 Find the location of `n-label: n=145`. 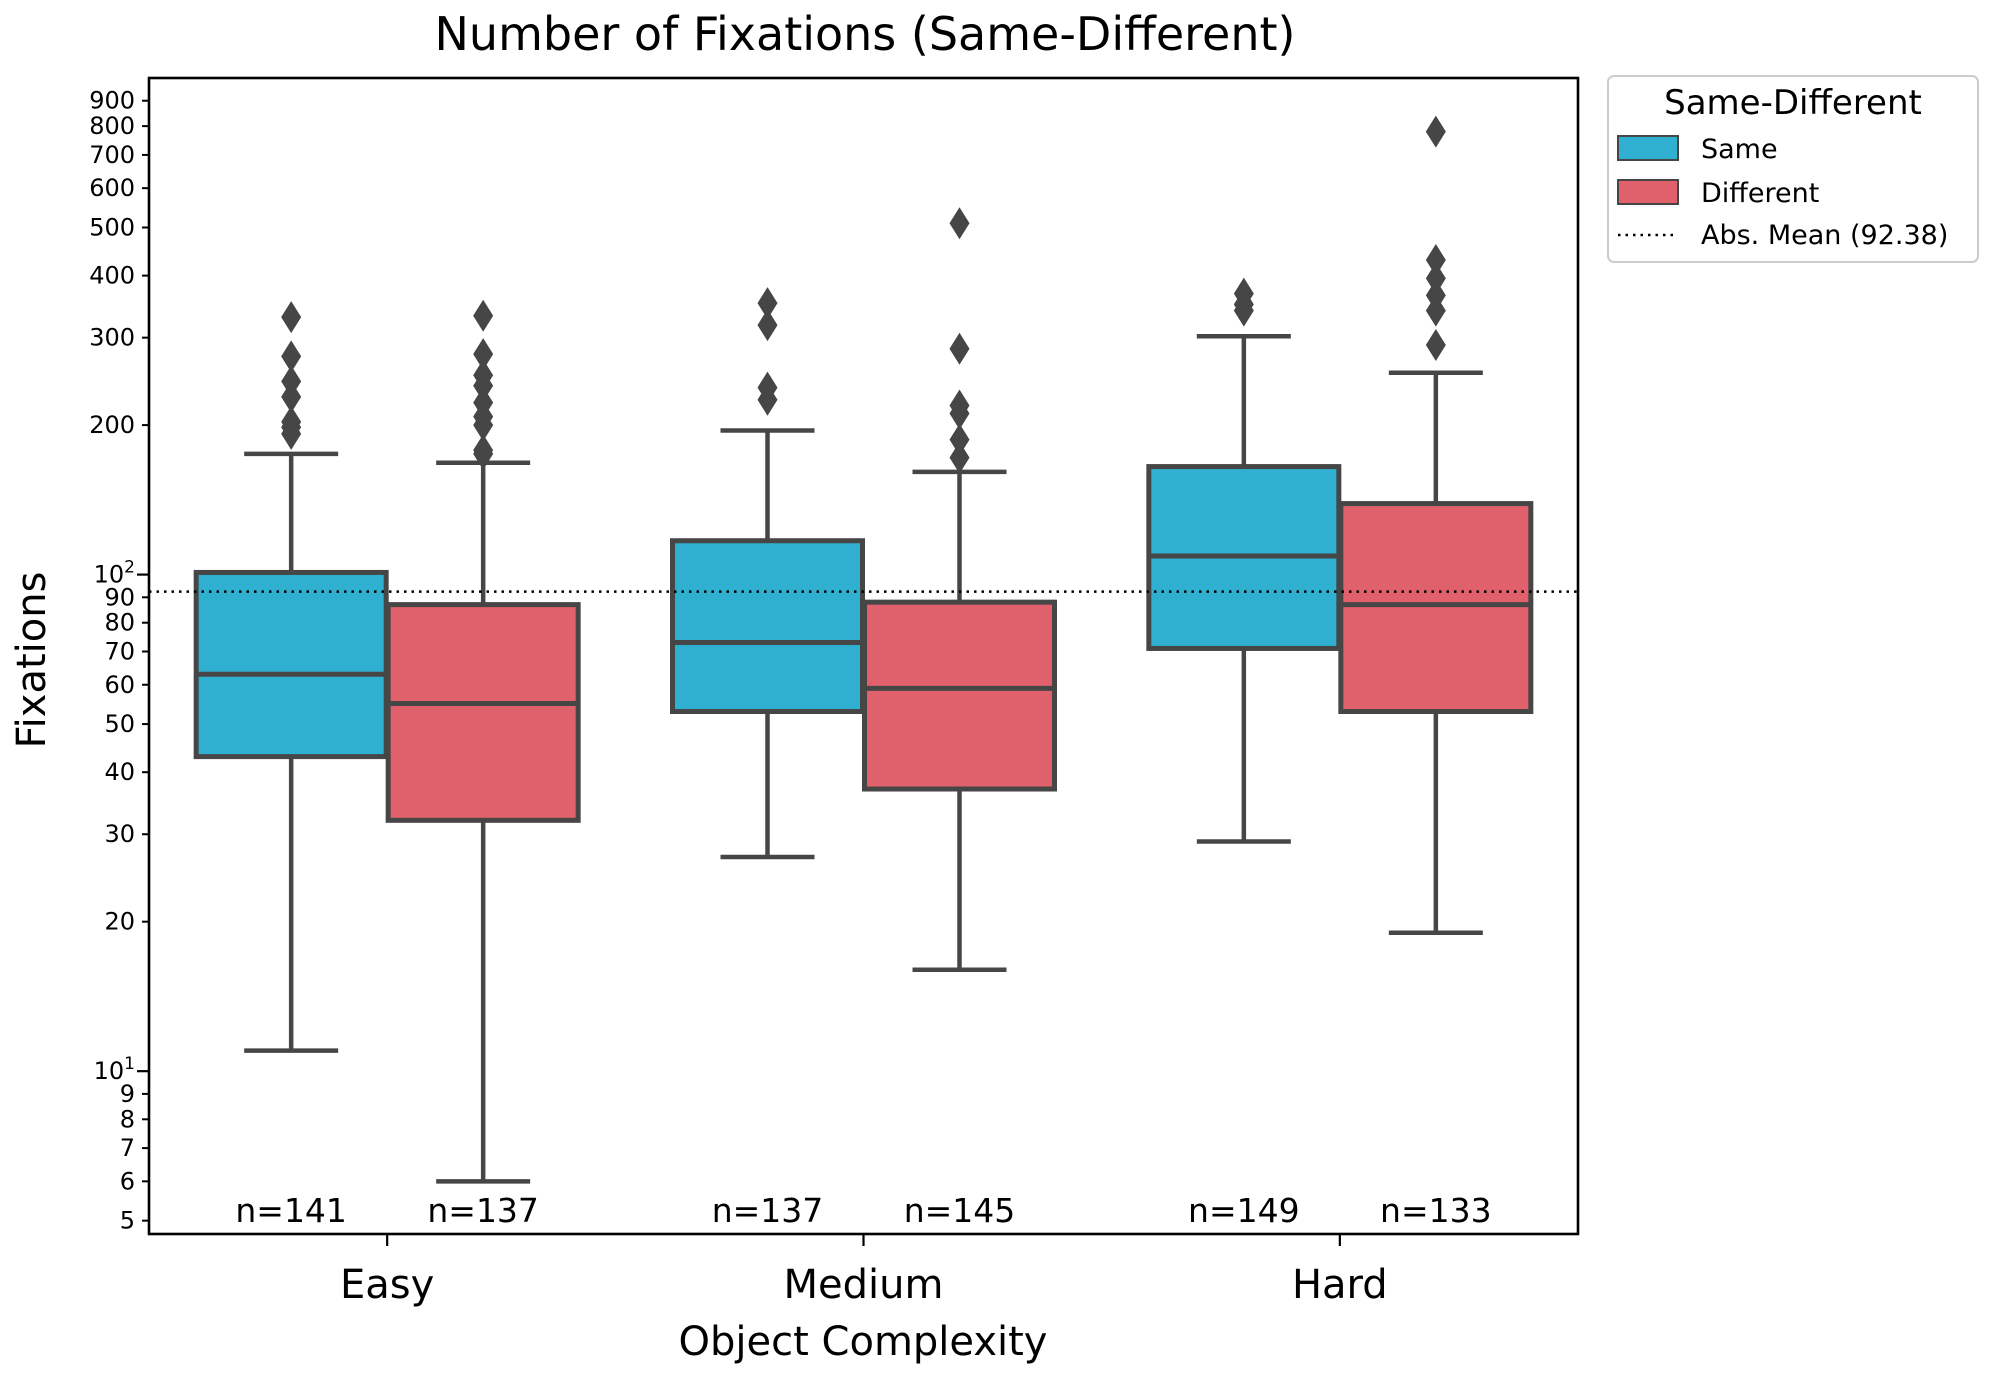

n-label: n=145 is located at coordinates (960, 1210).